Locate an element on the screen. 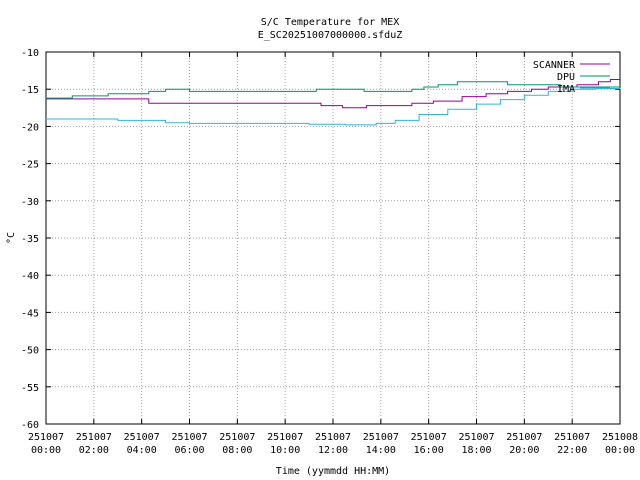 This screenshot has height=480, width=640. legend-label: SCANNER is located at coordinates (554, 65).